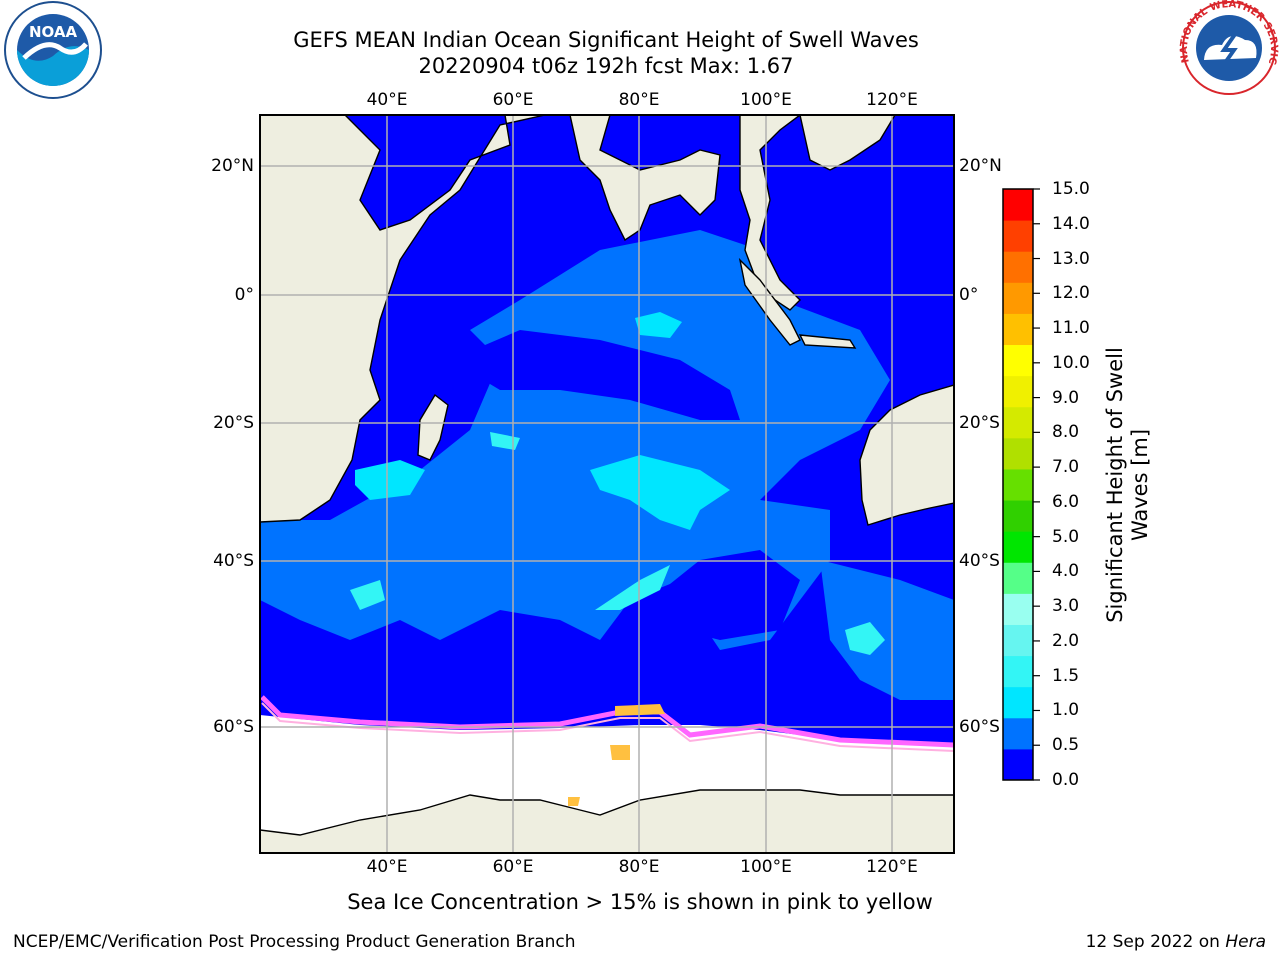 The image size is (1280, 960). What do you see at coordinates (606, 66) in the screenshot?
I see `title-line2: 20220904 t06z 192h fcst Max: 1.67` at bounding box center [606, 66].